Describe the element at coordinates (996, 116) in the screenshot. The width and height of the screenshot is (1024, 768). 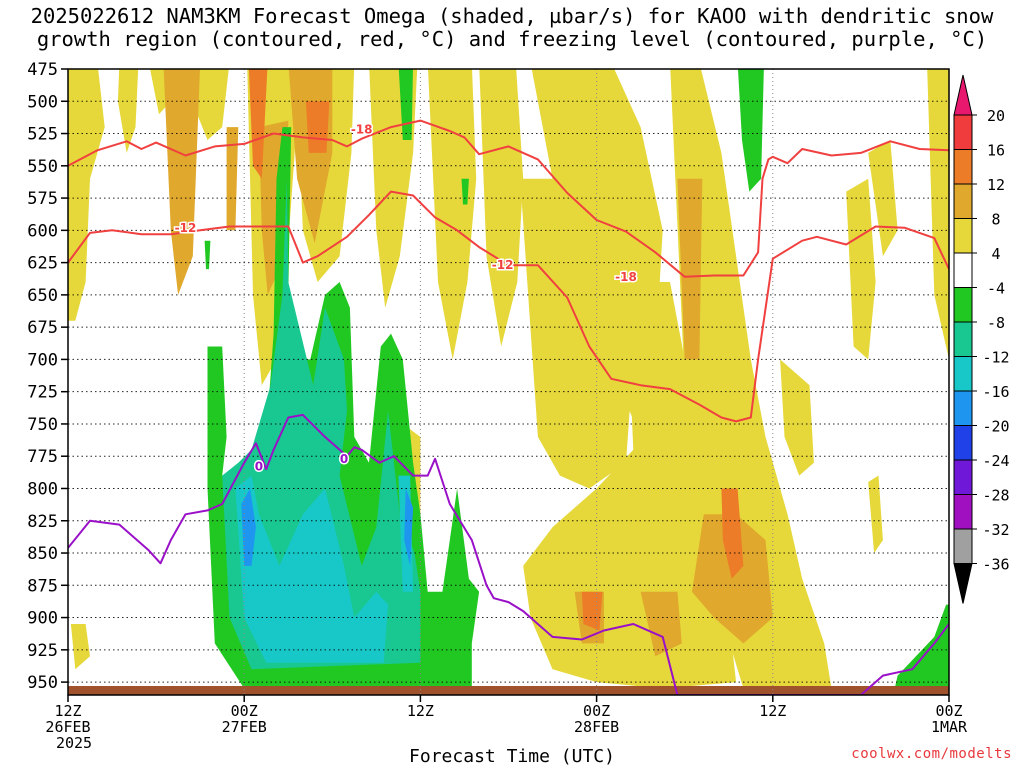
I see `colorbar-label-0: 20` at that location.